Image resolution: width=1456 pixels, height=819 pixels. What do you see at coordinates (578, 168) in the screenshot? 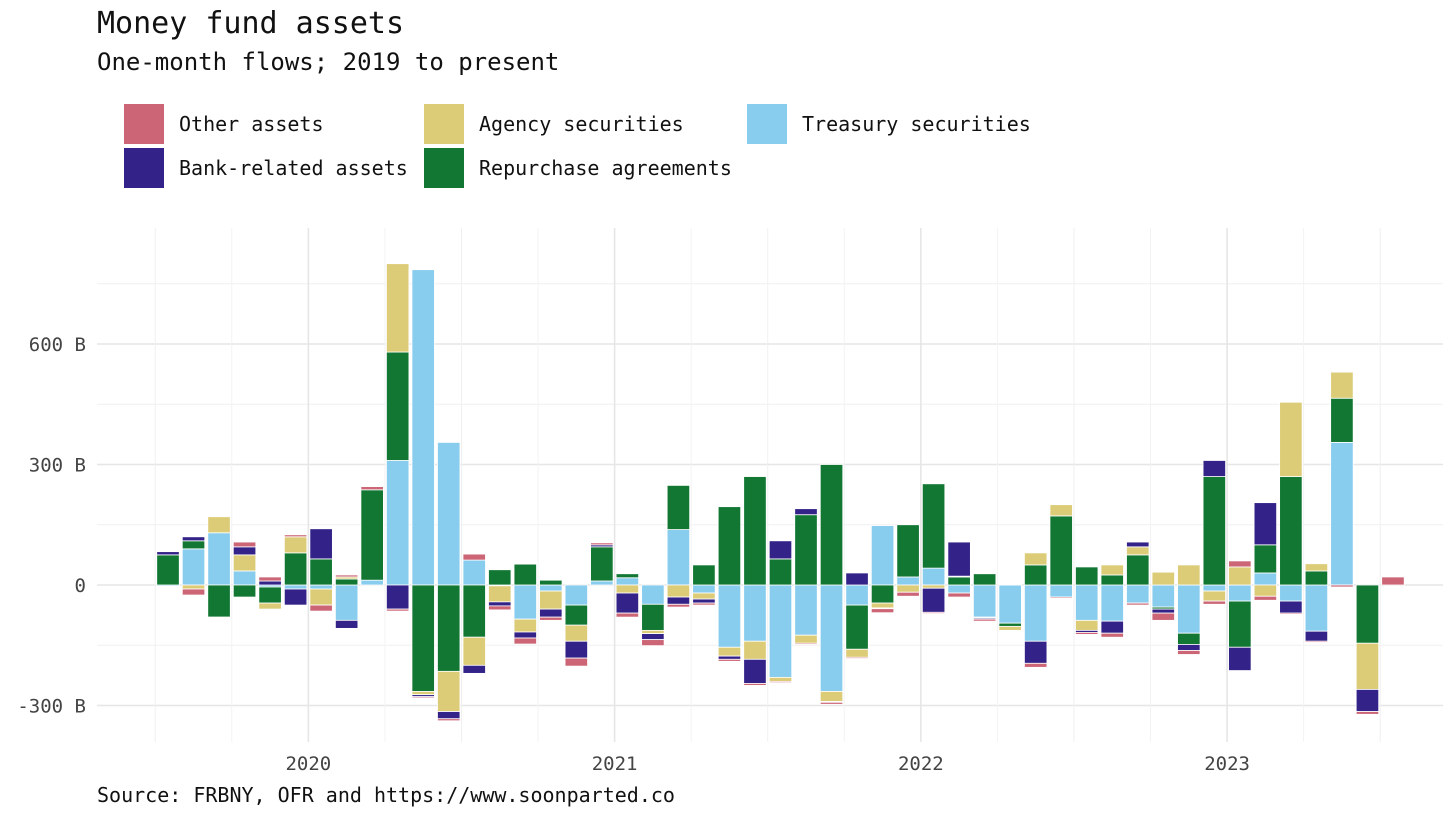
I see `legend-item-repurchase-agreements: Repurchase agreements` at bounding box center [578, 168].